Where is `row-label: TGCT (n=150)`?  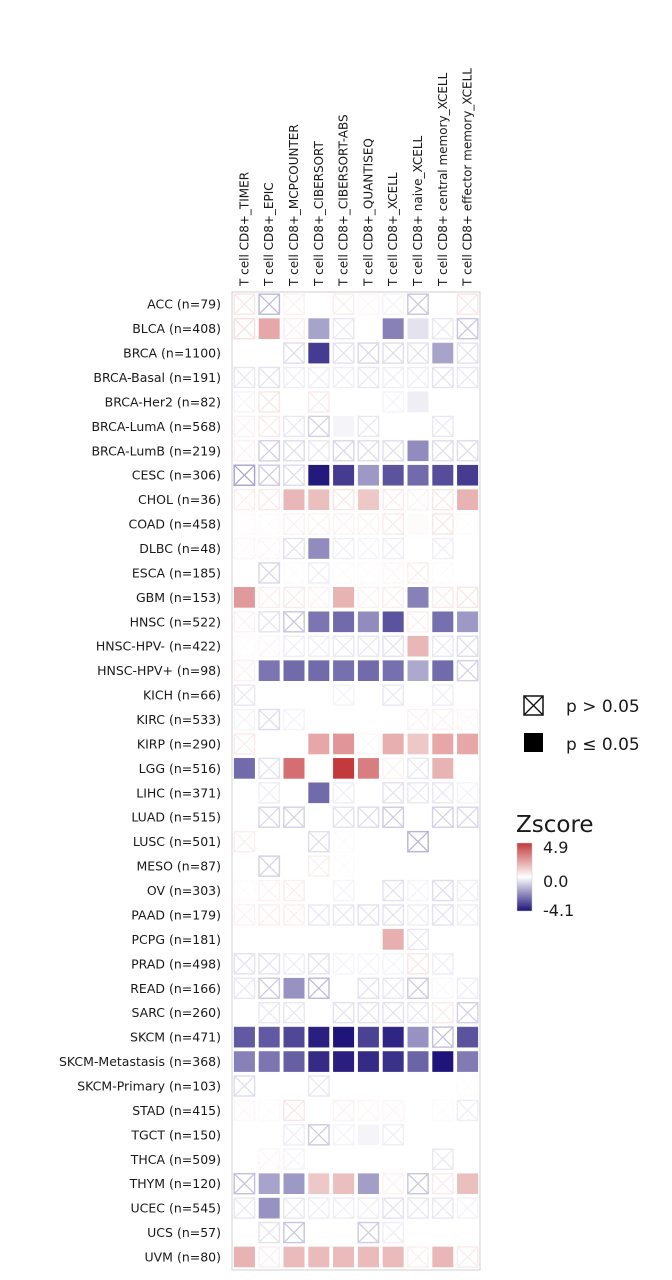
row-label: TGCT (n=150) is located at coordinates (175, 1134).